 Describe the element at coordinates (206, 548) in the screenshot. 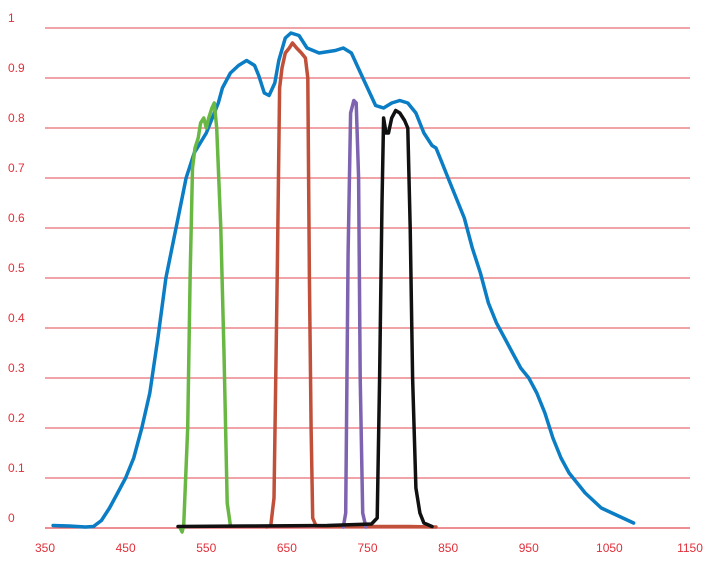

I see `x-tick-label-2: 550` at that location.